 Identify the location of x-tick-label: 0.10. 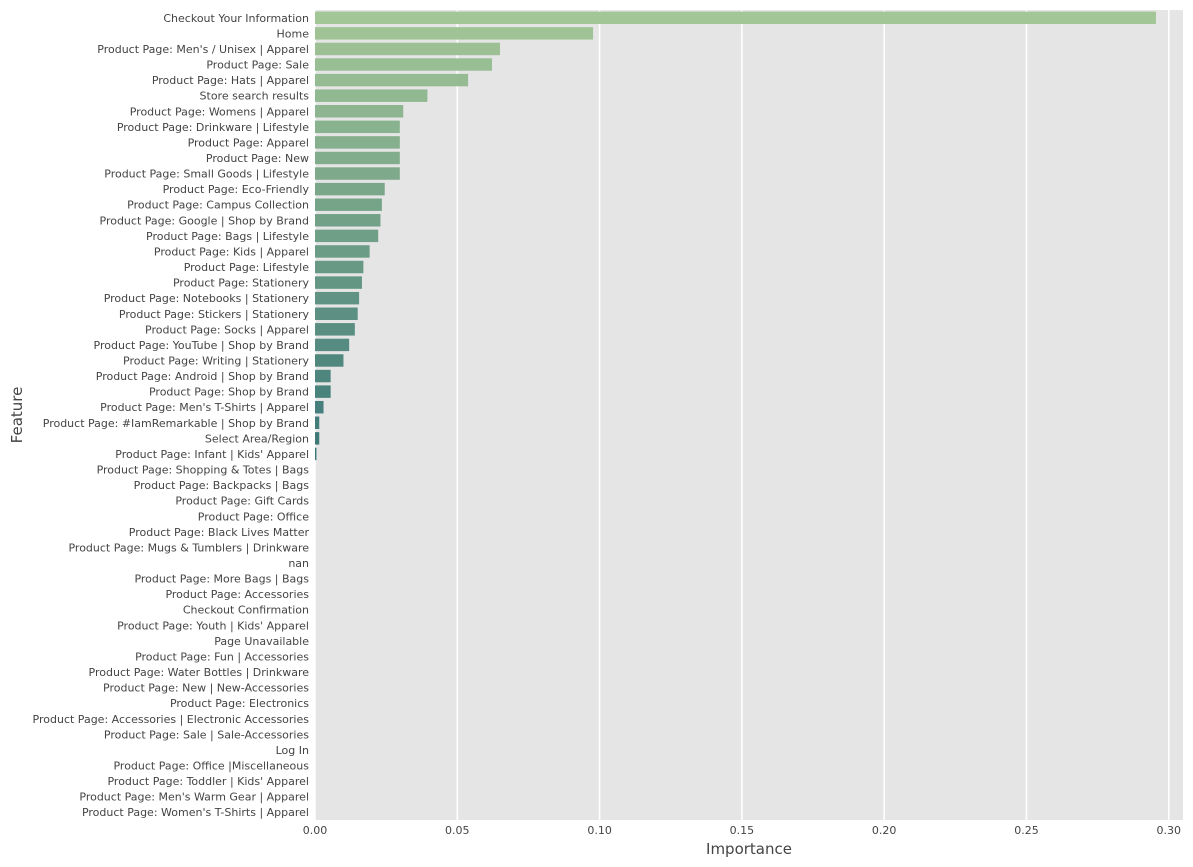
(599, 830).